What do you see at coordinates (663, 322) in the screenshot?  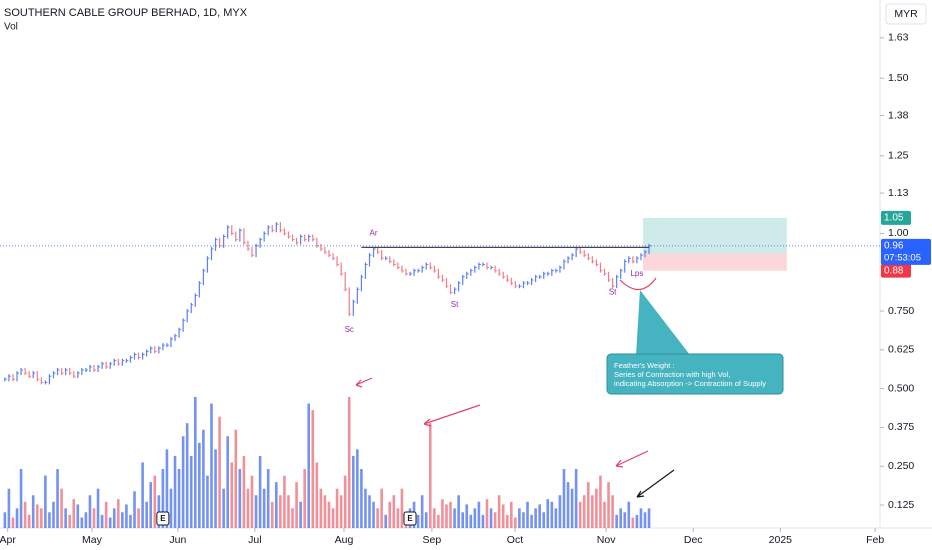 I see `callout-pointer` at bounding box center [663, 322].